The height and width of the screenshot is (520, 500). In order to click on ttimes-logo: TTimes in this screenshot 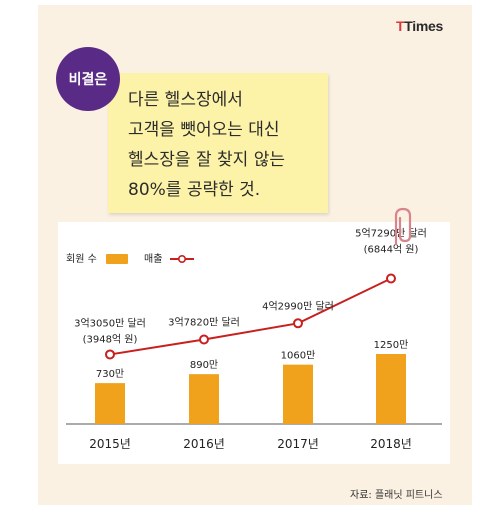, I will do `click(419, 26)`.